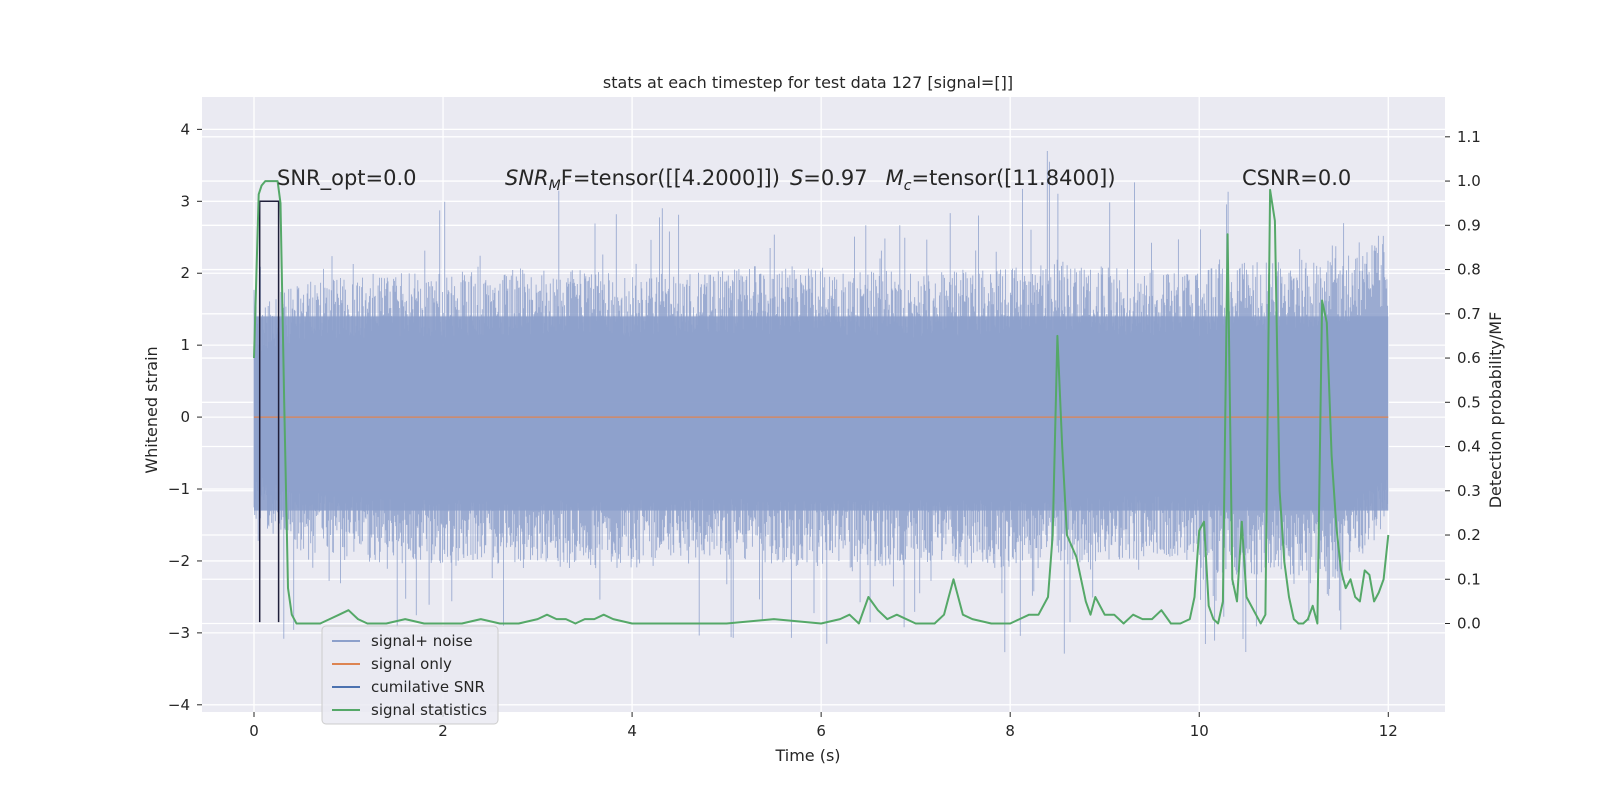  What do you see at coordinates (1469, 491) in the screenshot?
I see `y-right-tick-label-3: 0.3` at bounding box center [1469, 491].